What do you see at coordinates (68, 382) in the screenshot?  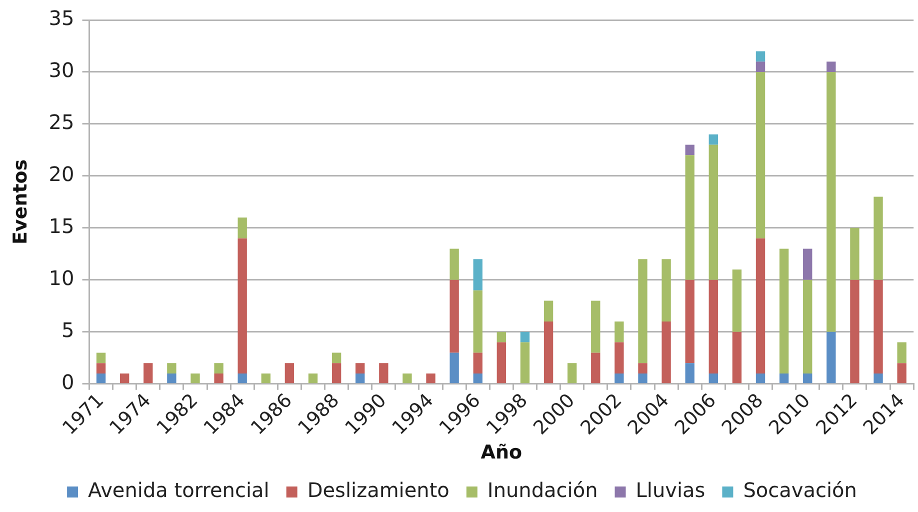 I see `y-tick-label: 0` at bounding box center [68, 382].